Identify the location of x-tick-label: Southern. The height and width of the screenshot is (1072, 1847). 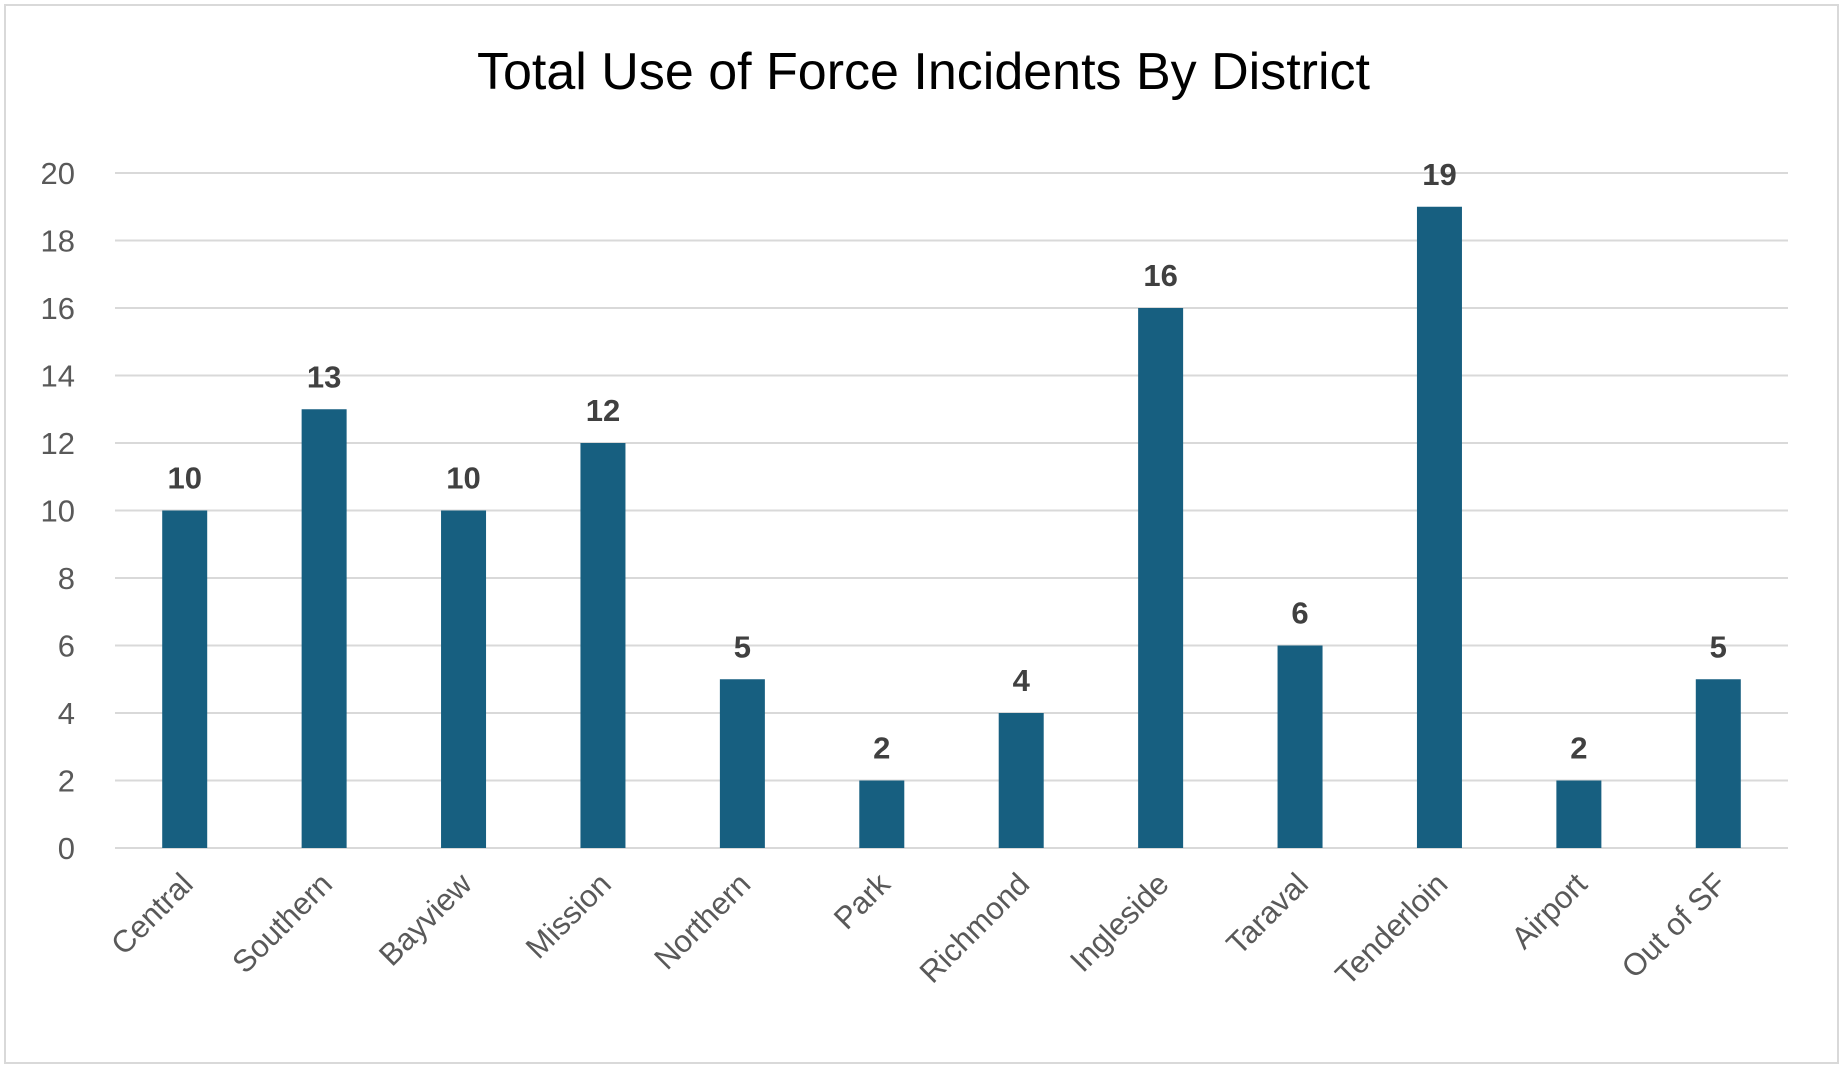
(282, 923).